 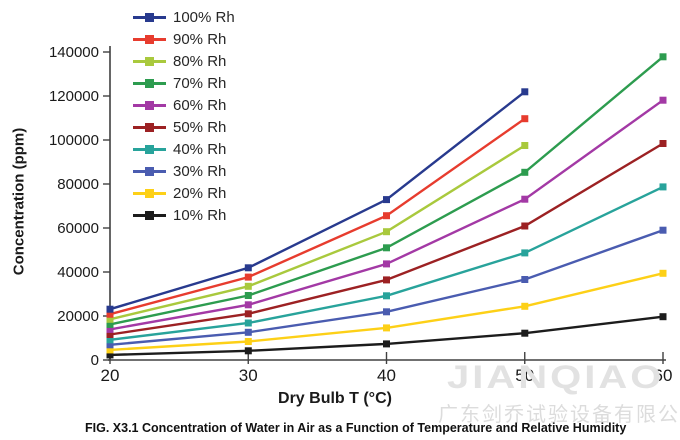 I want to click on legend-label-20-rh: 20% Rh, so click(x=200, y=193).